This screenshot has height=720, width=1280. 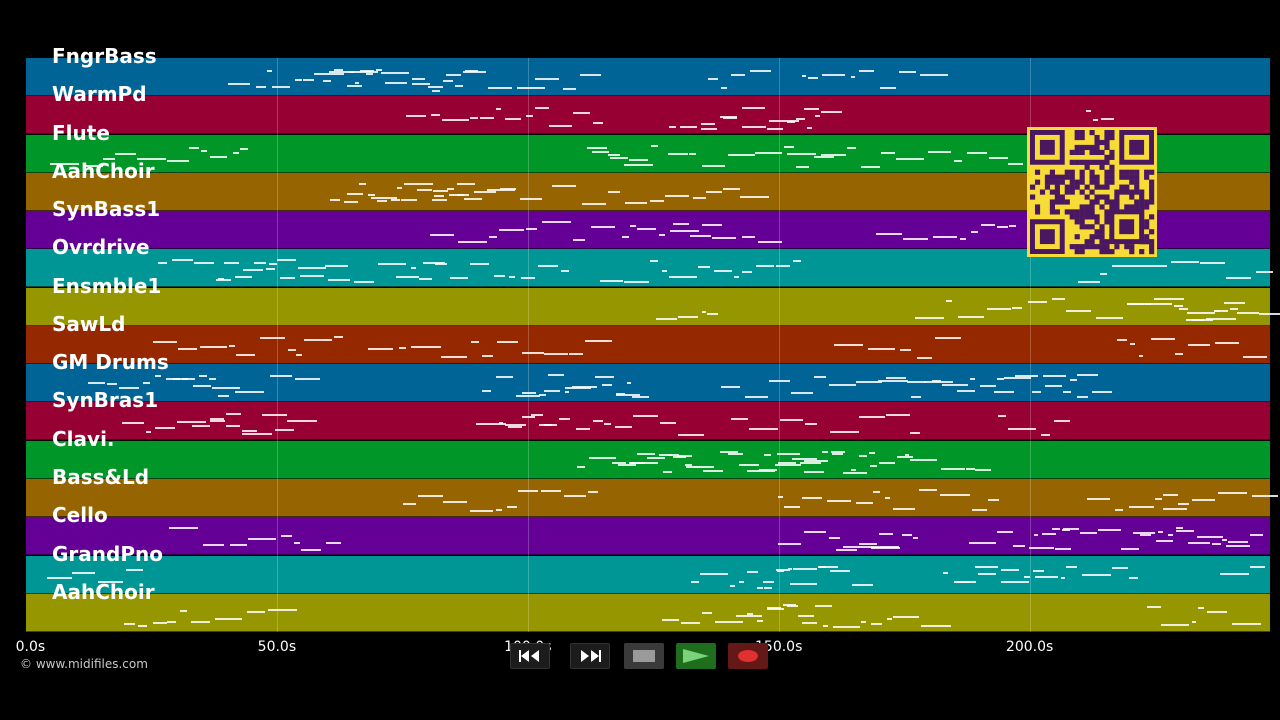 I want to click on track-label: Ensmble1, so click(x=107, y=285).